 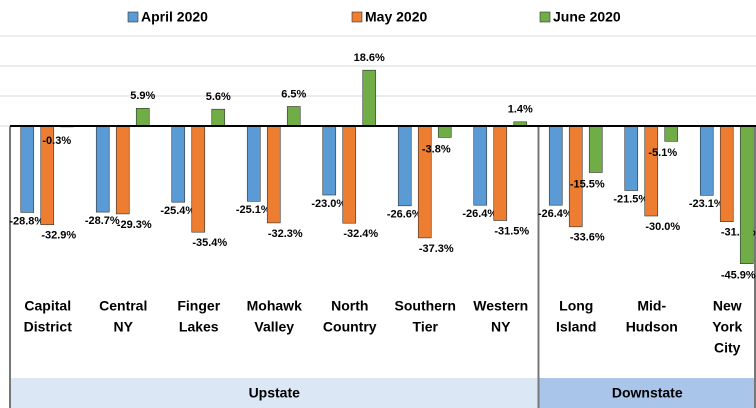 What do you see at coordinates (662, 227) in the screenshot?
I see `value-label: -30.0%` at bounding box center [662, 227].